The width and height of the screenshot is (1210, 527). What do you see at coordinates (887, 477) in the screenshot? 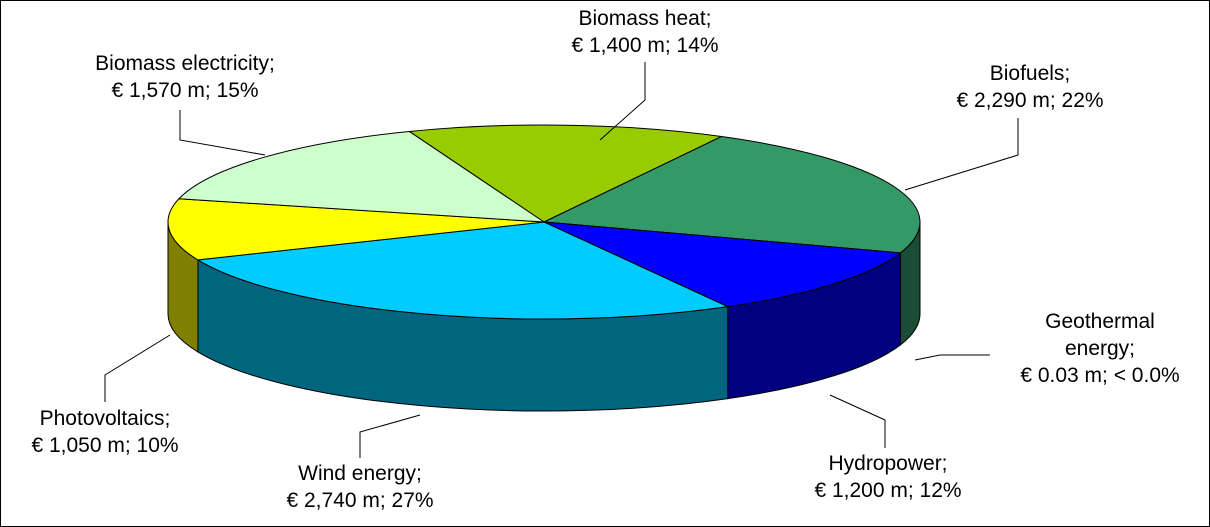
I see `slice-label: Hydropower; € 1,200 m; 12%` at bounding box center [887, 477].